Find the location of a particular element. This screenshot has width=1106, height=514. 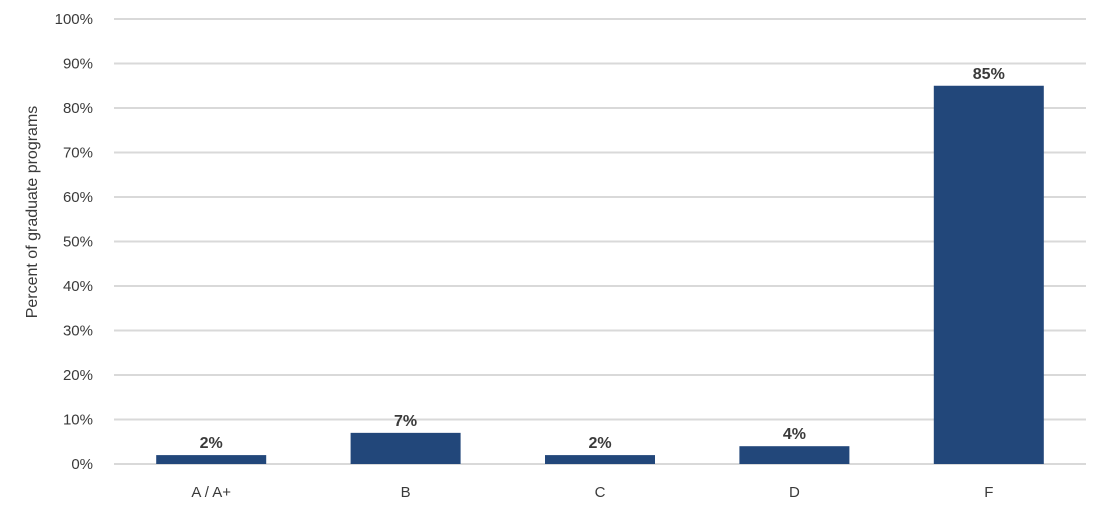

y-tick-label: 20% is located at coordinates (78, 375).